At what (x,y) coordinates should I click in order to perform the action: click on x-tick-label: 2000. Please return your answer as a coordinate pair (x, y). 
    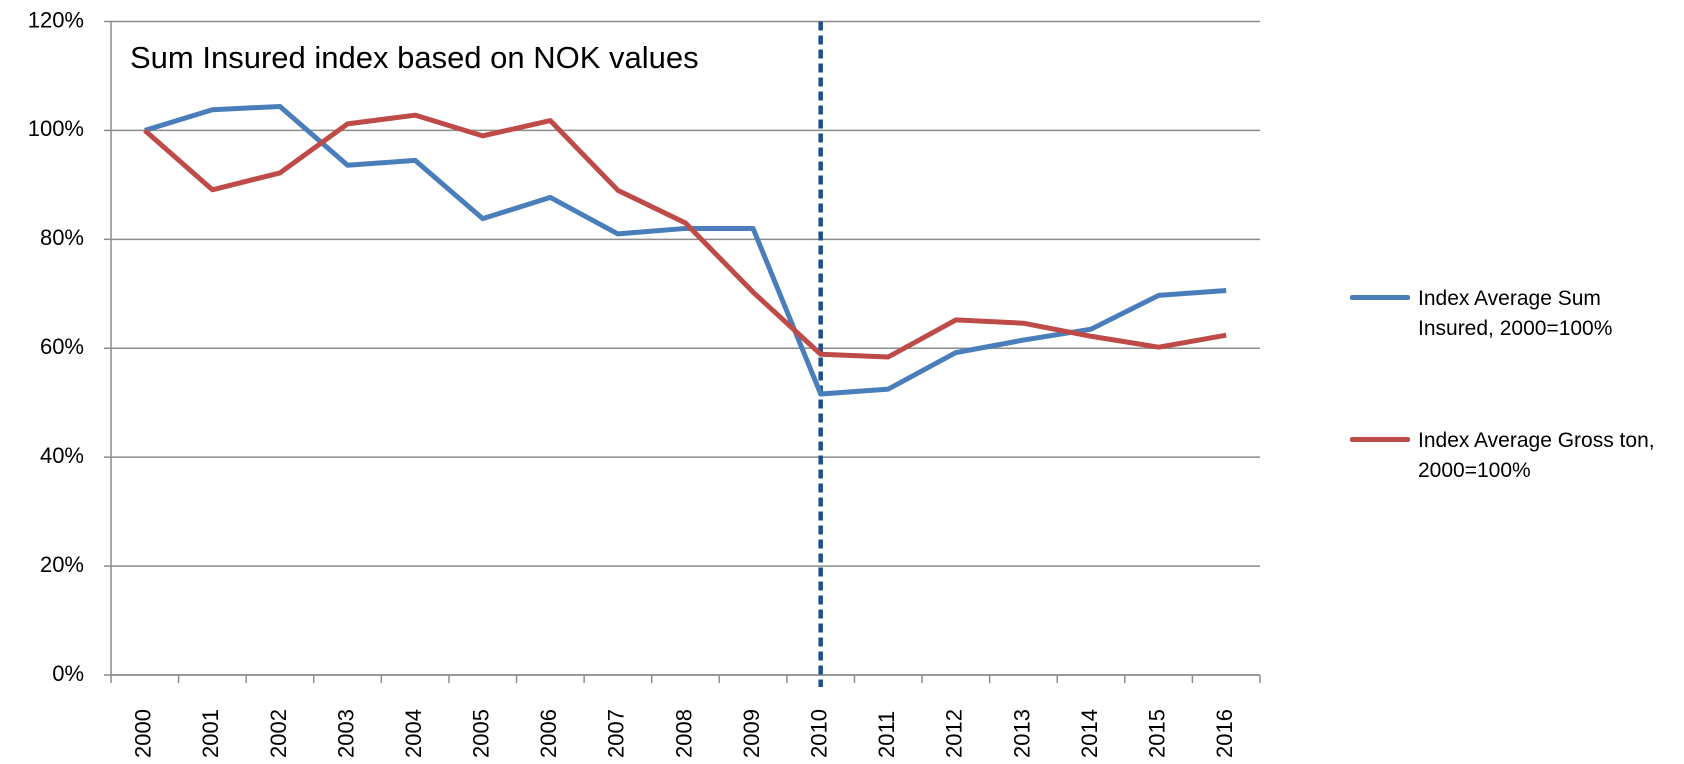
    Looking at the image, I should click on (143, 733).